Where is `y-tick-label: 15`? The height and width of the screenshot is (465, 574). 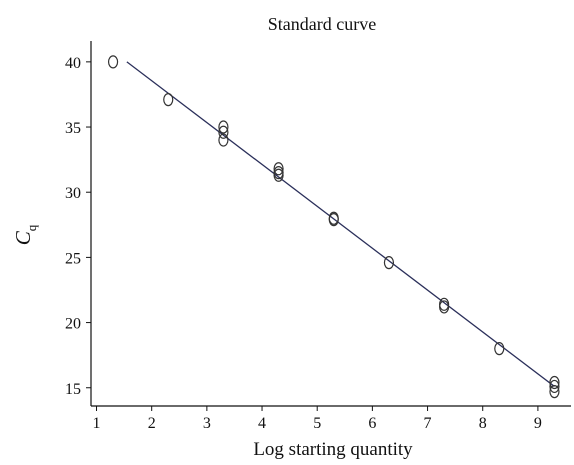 y-tick-label: 15 is located at coordinates (73, 389).